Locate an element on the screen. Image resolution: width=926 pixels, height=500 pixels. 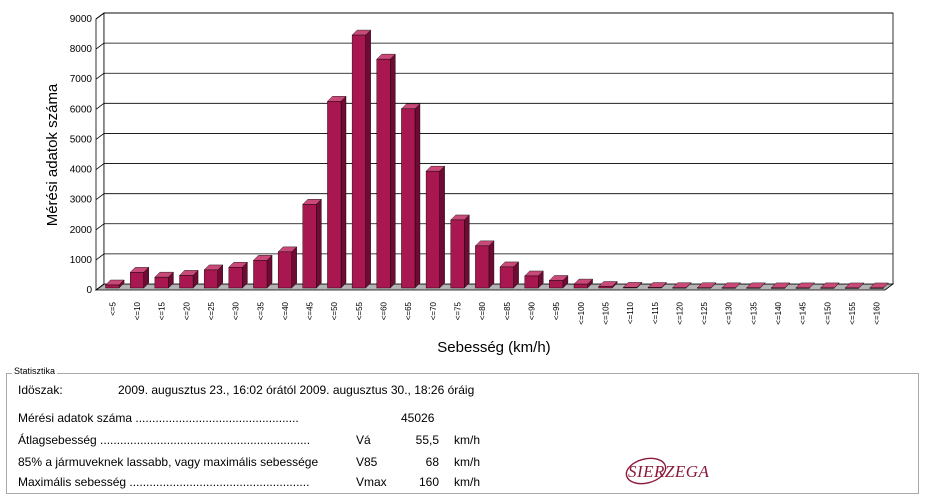
x-tick-label: <=125 is located at coordinates (704, 312).